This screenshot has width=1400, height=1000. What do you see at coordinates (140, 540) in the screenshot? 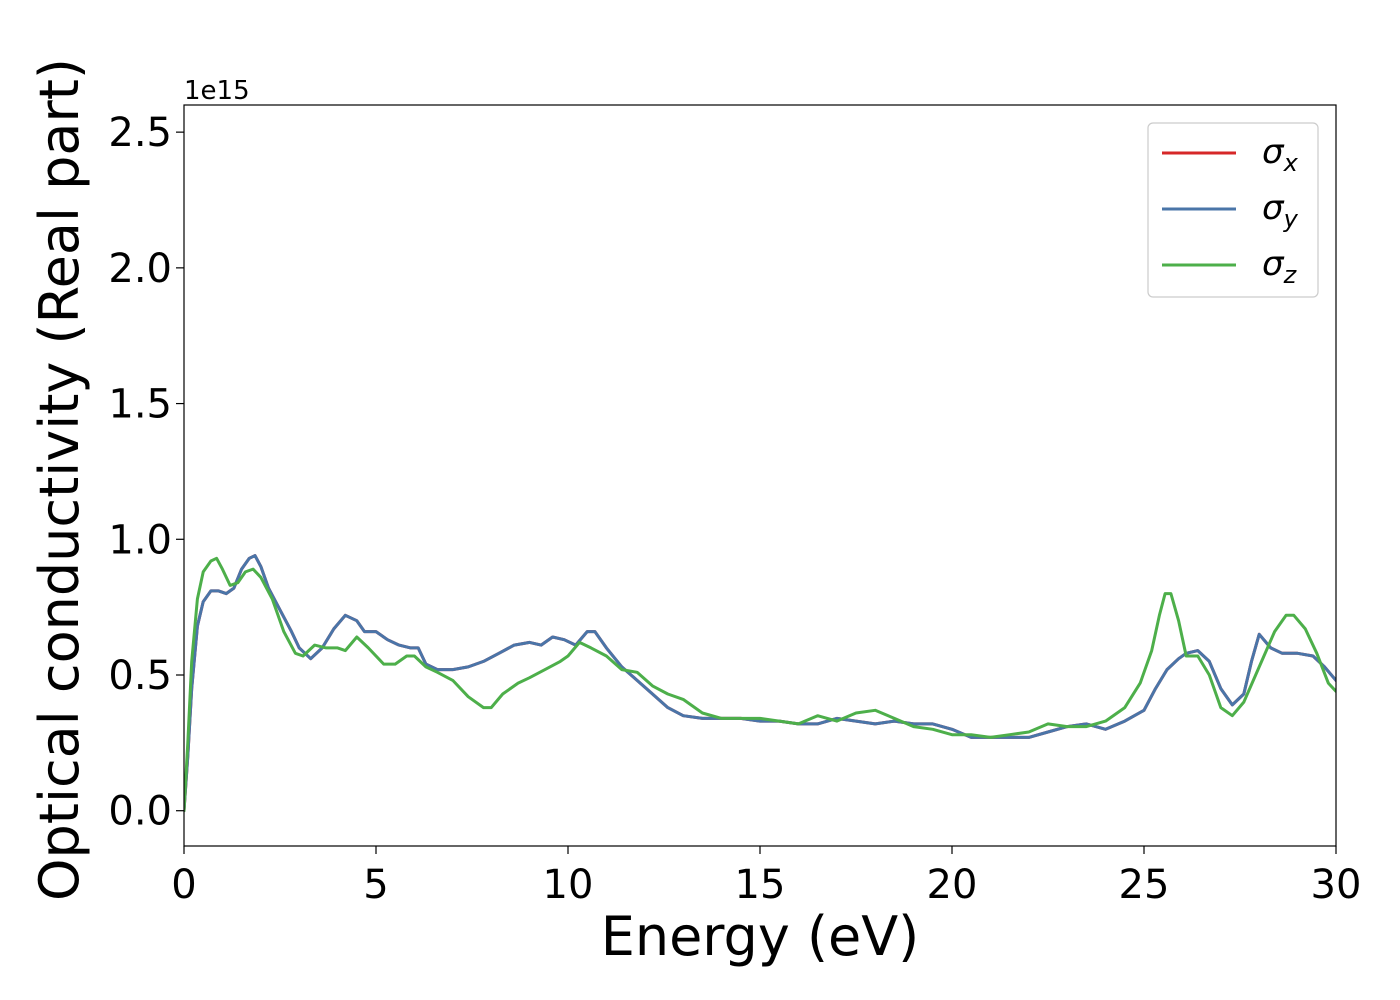
I see `y-tick-label: 1.0` at bounding box center [140, 540].